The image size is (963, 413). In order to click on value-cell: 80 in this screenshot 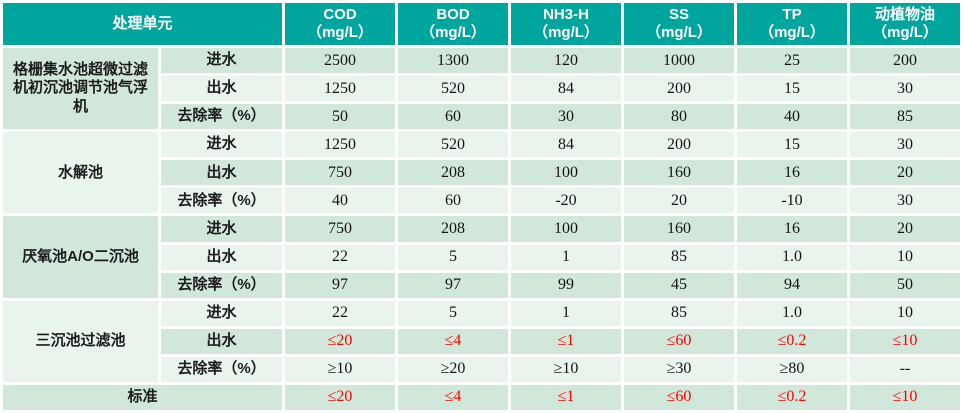, I will do `click(679, 117)`.